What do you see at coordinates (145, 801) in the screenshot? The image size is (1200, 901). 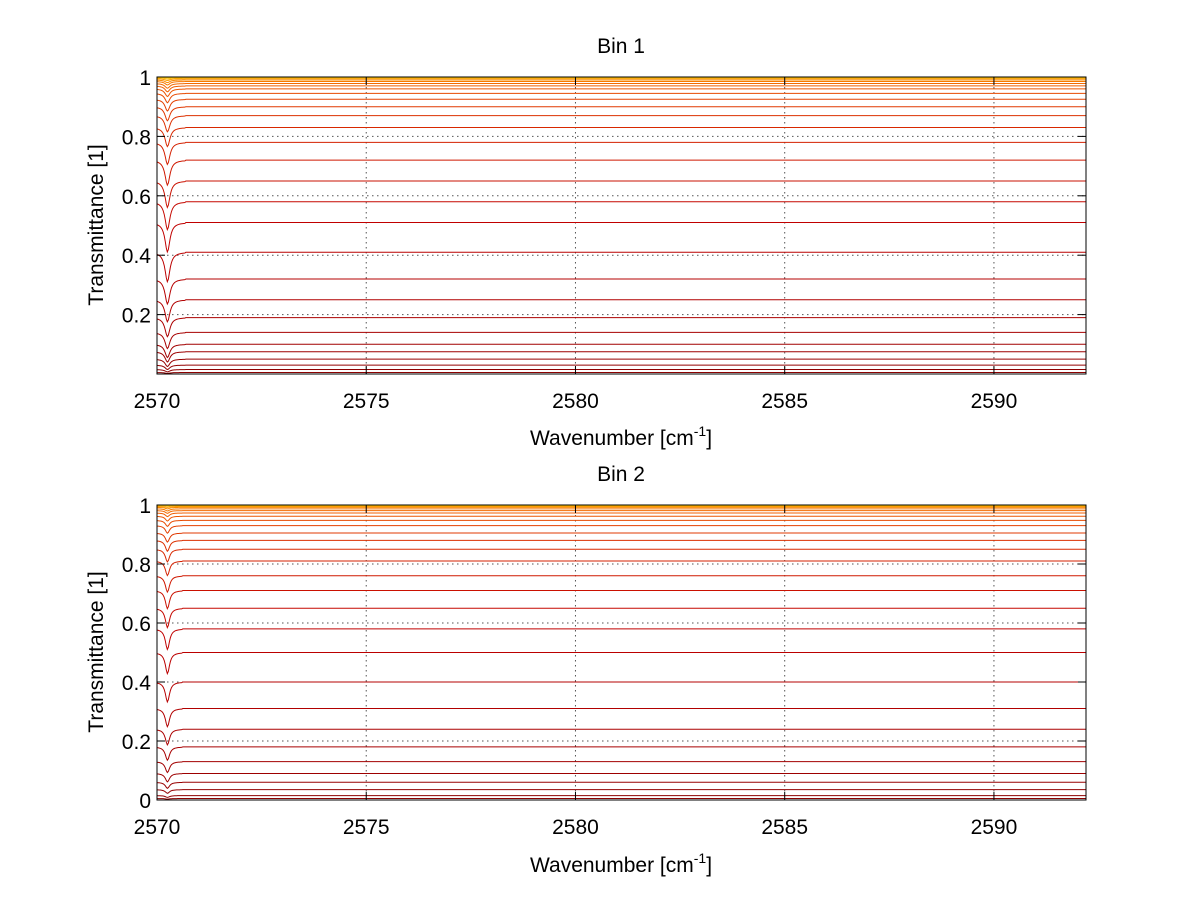 I see `y-tick-label: 0` at bounding box center [145, 801].